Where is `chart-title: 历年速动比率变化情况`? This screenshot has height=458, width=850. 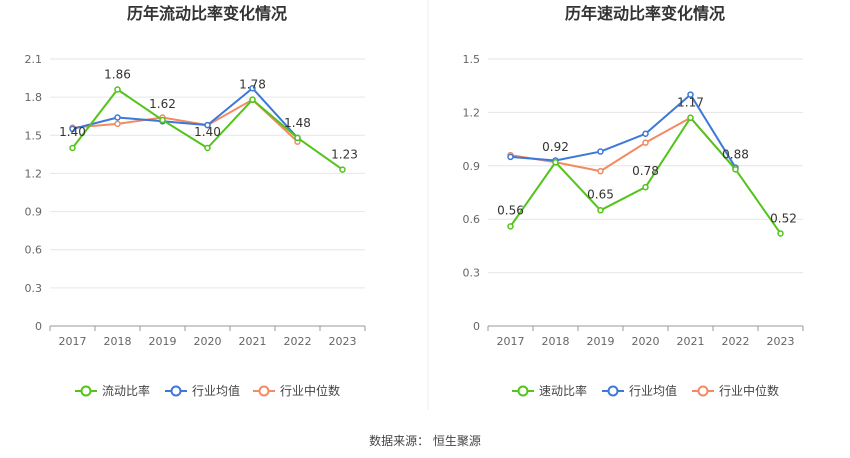 chart-title: 历年速动比率变化情况 is located at coordinates (645, 13).